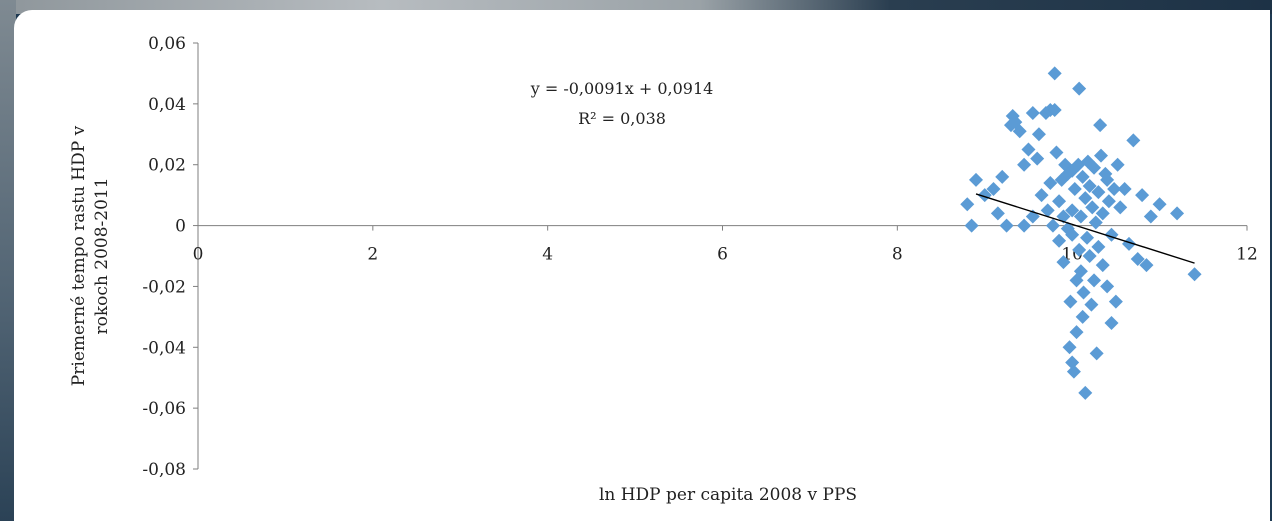 This screenshot has height=521, width=1272. What do you see at coordinates (102, 255) in the screenshot?
I see `y-axis-title-line2: rokoch 2008-2011` at bounding box center [102, 255].